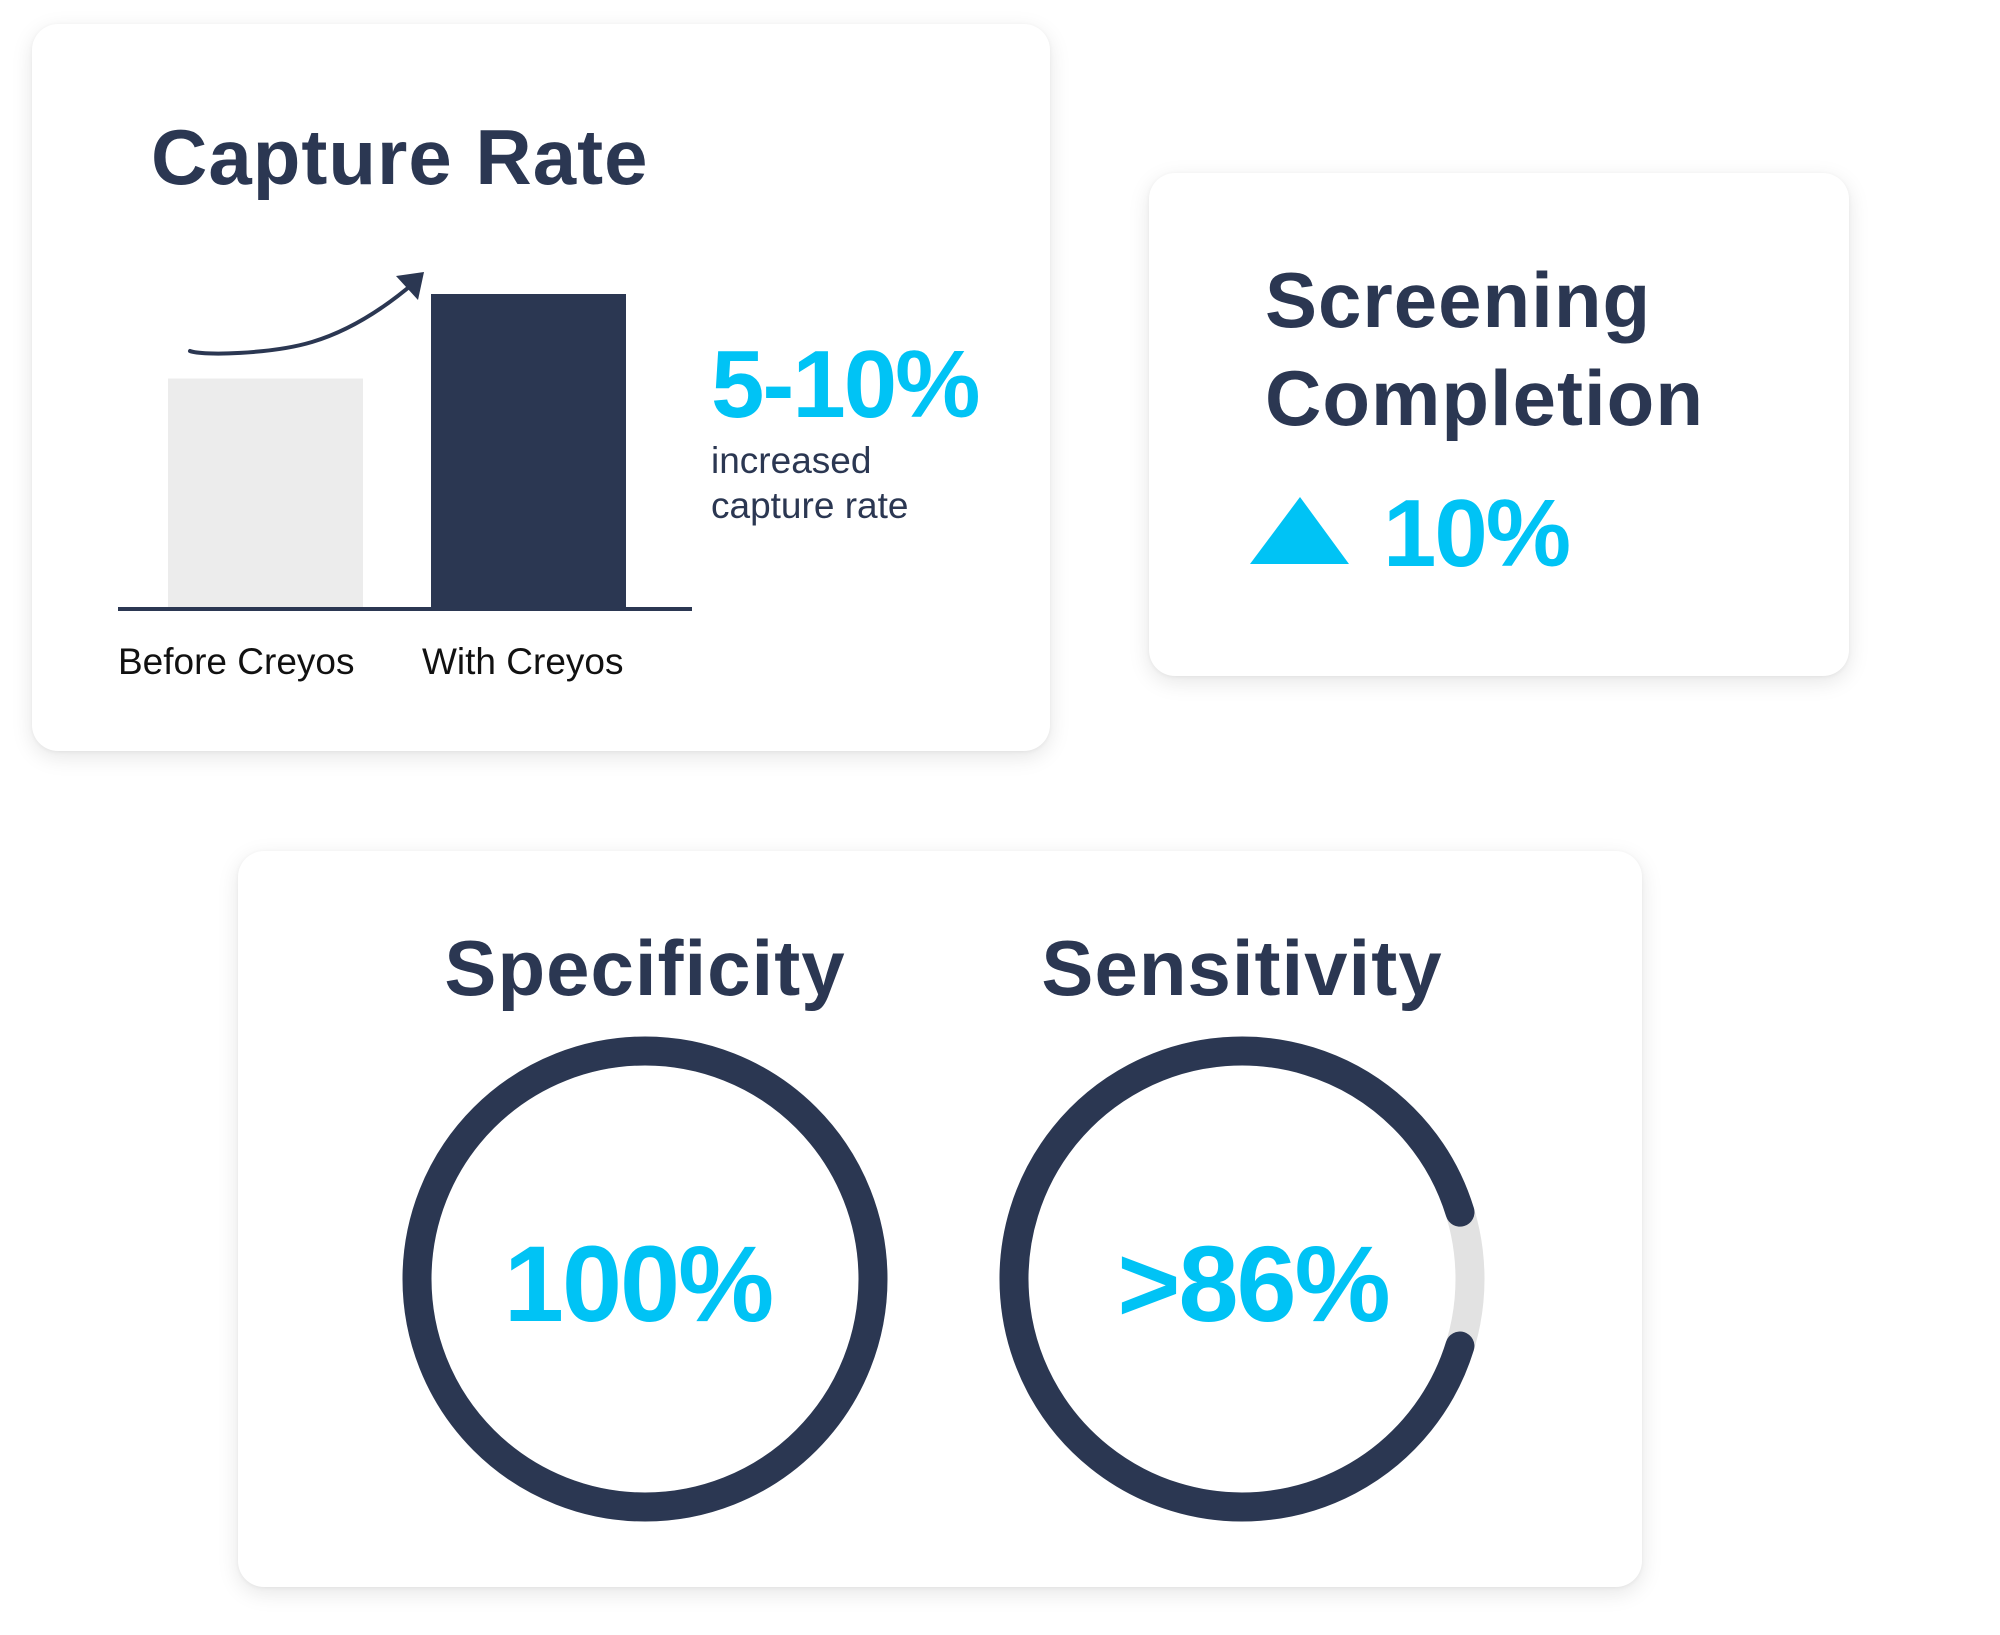  What do you see at coordinates (1484, 398) in the screenshot?
I see `screening-title-line-2: Completion` at bounding box center [1484, 398].